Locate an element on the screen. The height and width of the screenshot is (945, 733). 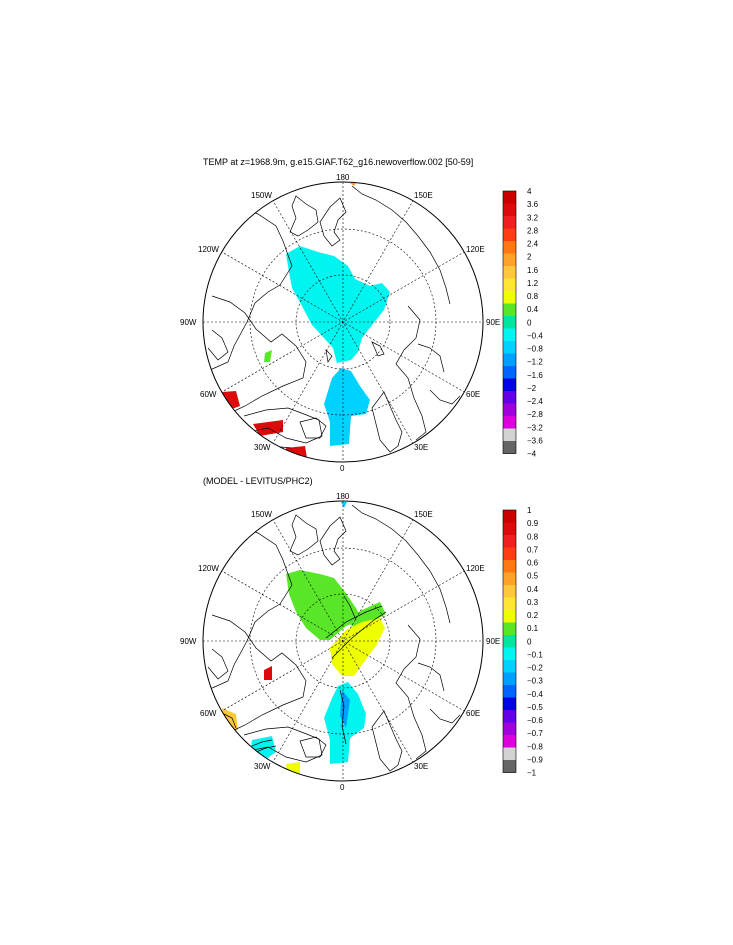
top-lon-30e: 30E is located at coordinates (421, 447).